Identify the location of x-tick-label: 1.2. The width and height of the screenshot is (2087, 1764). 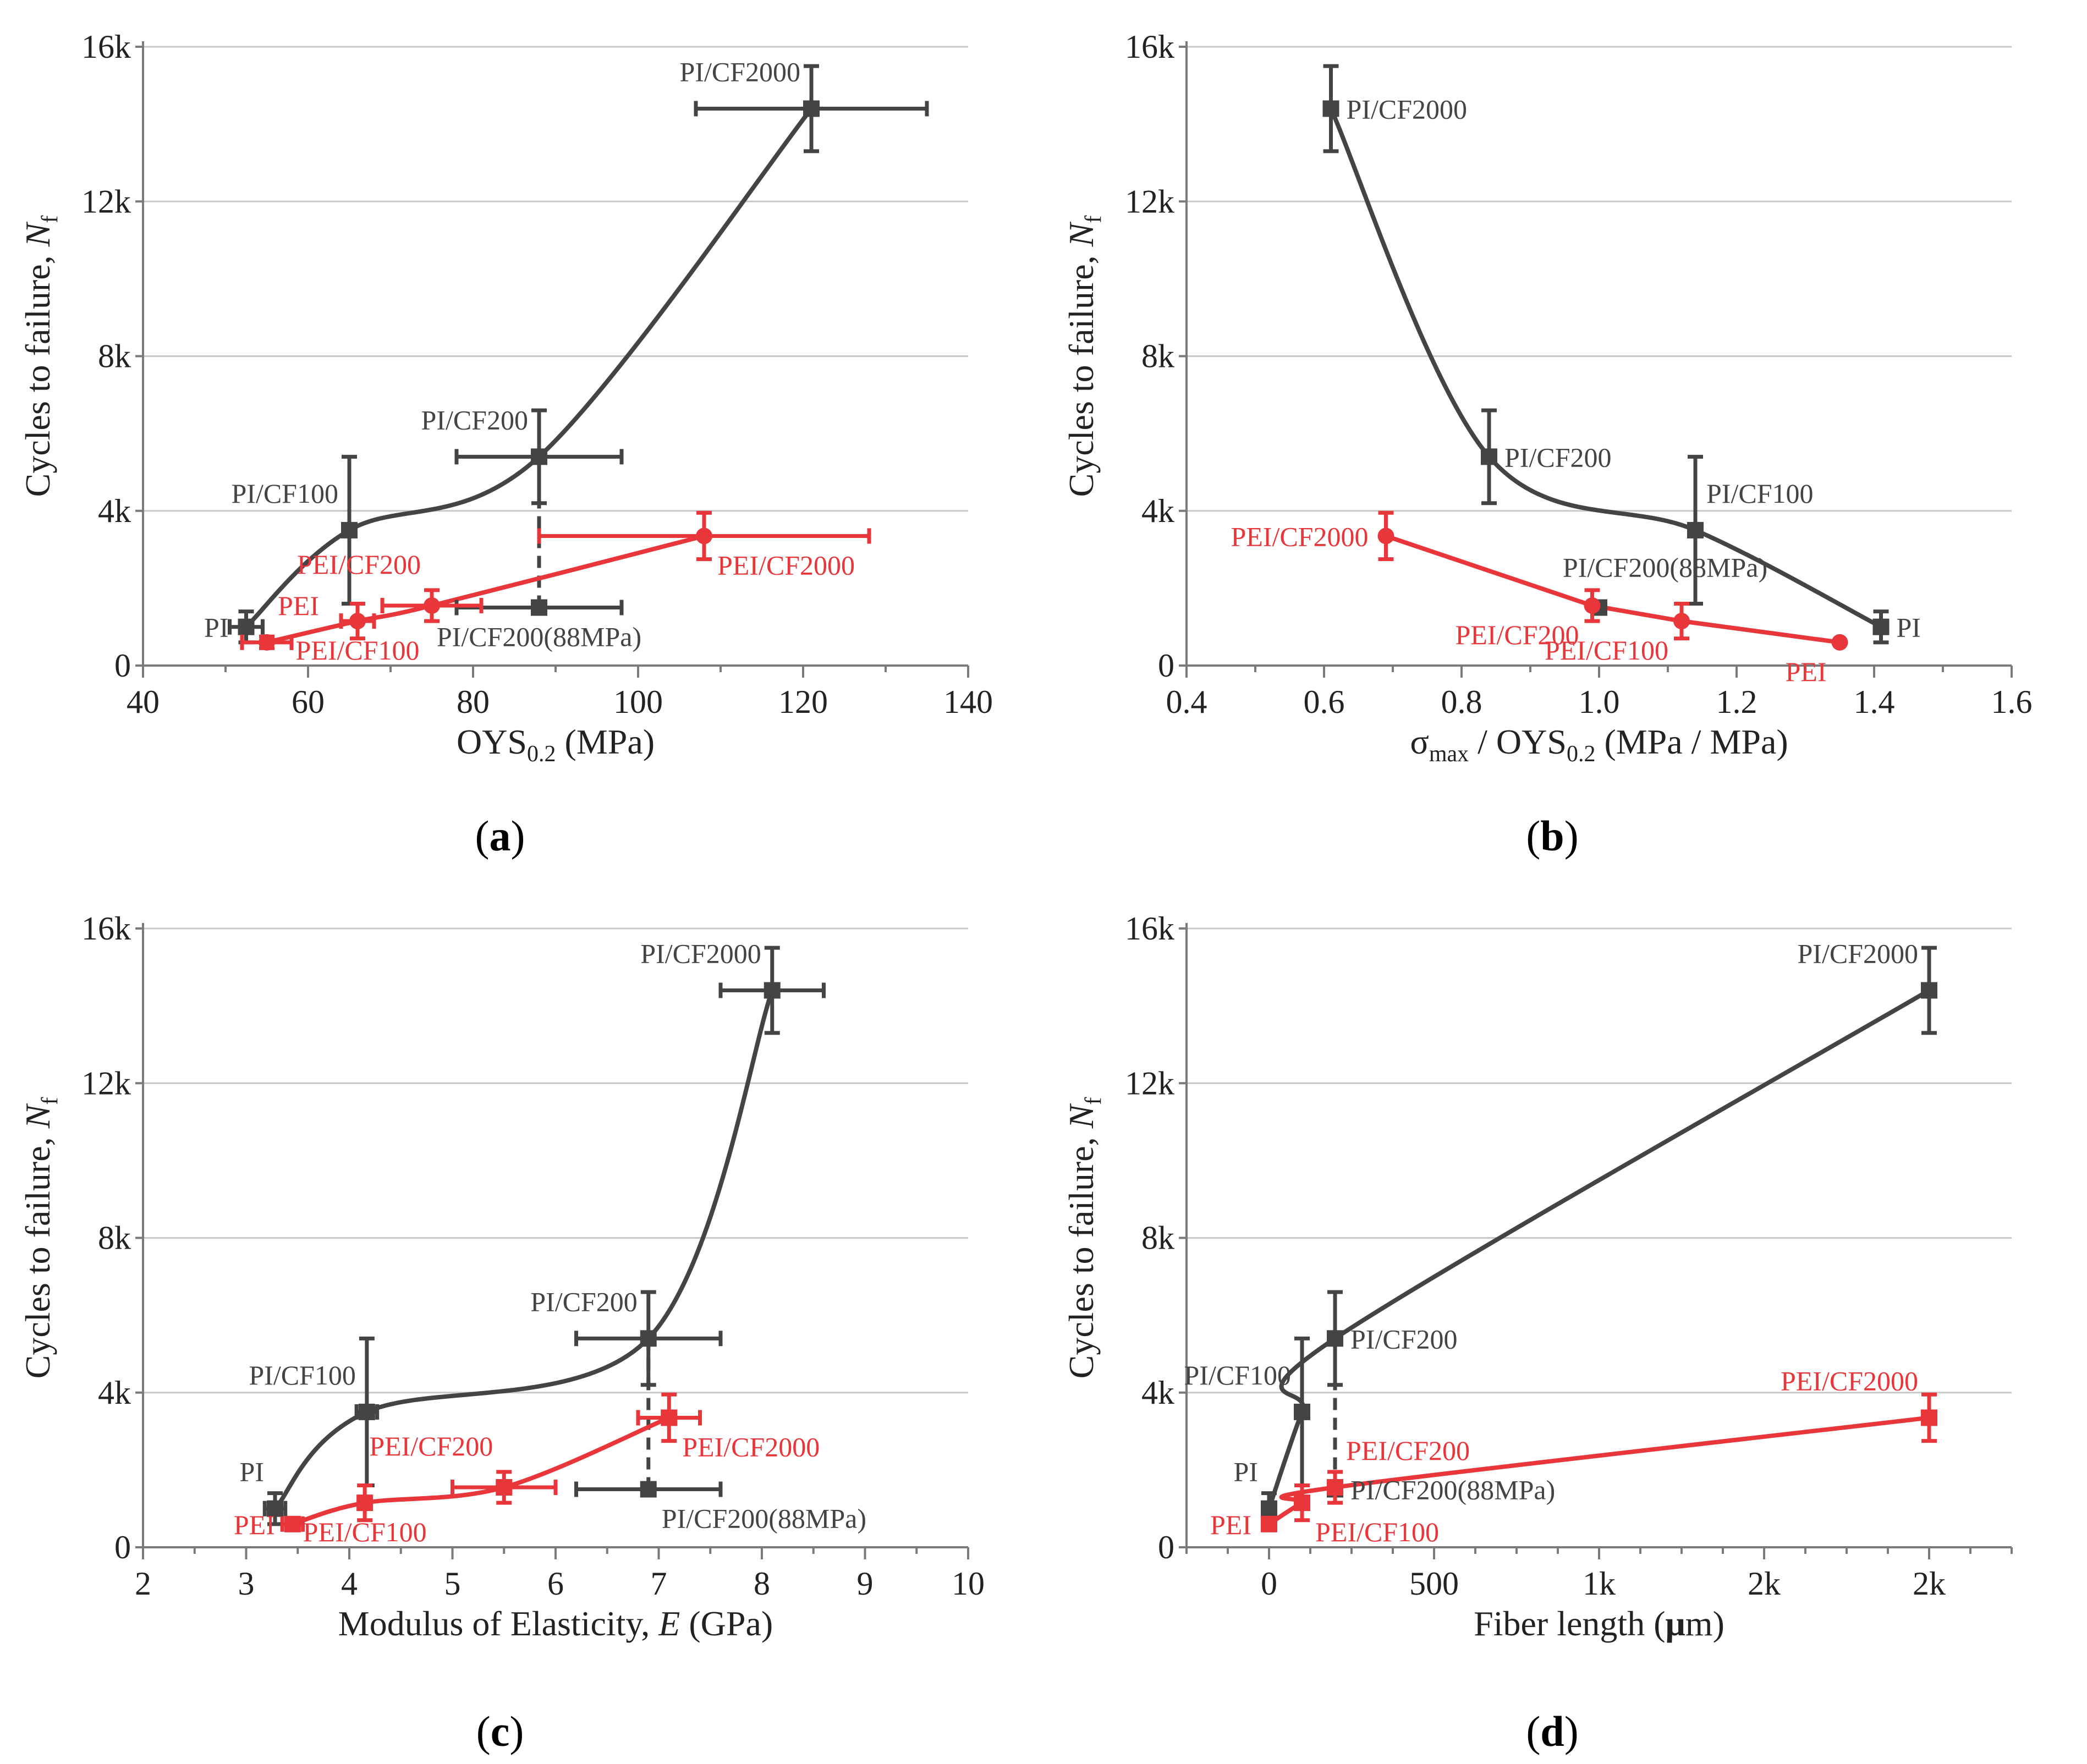
(1737, 702).